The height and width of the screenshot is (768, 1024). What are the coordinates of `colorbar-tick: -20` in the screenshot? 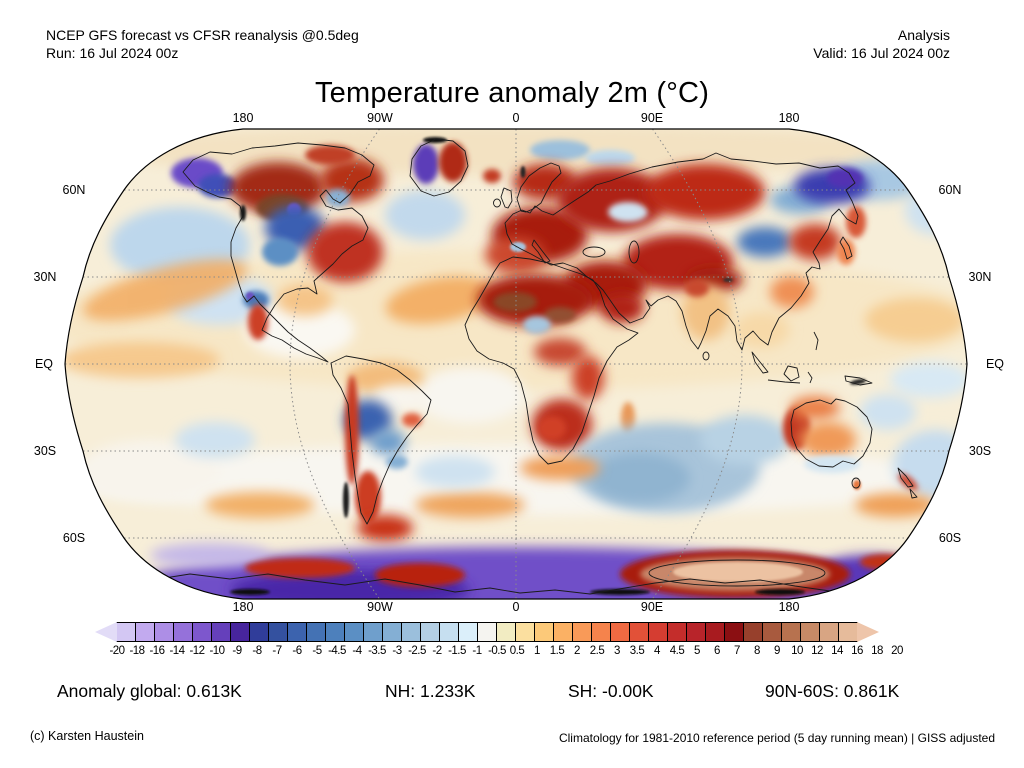 It's located at (117, 651).